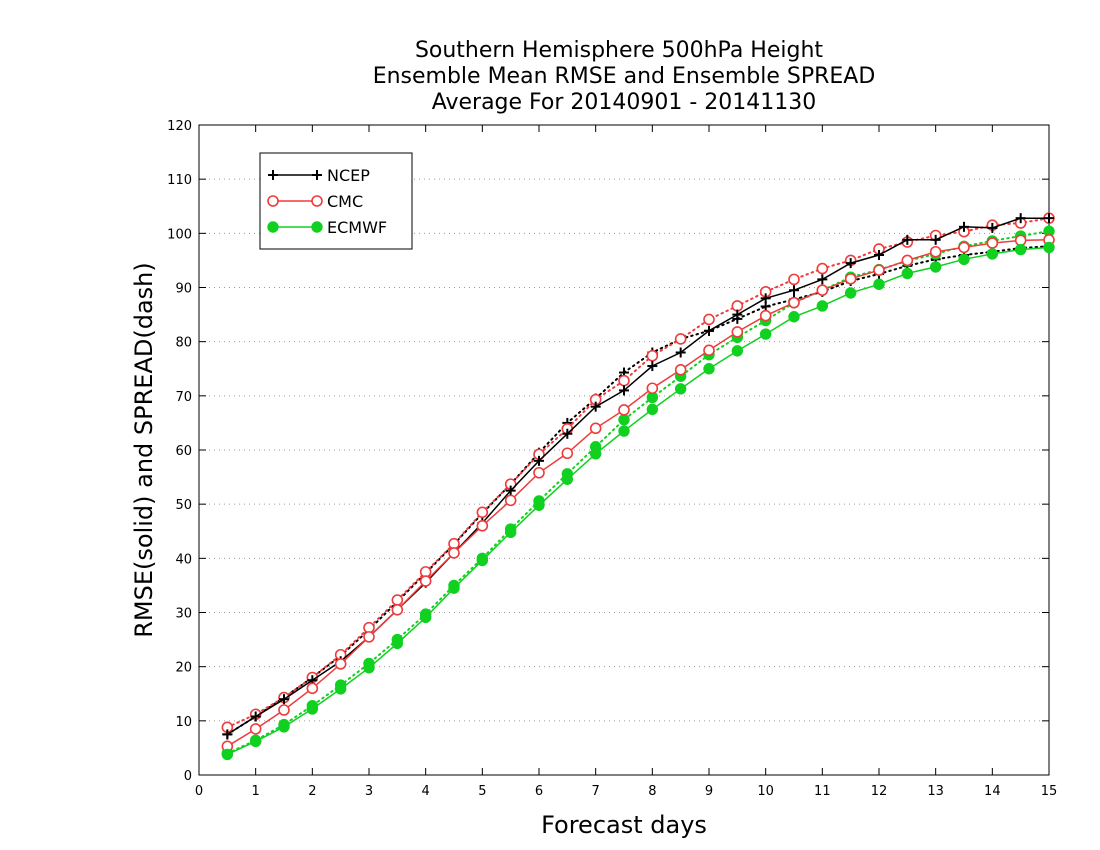 The image size is (1100, 850). Describe the element at coordinates (539, 791) in the screenshot. I see `x-tick-label: 6` at that location.